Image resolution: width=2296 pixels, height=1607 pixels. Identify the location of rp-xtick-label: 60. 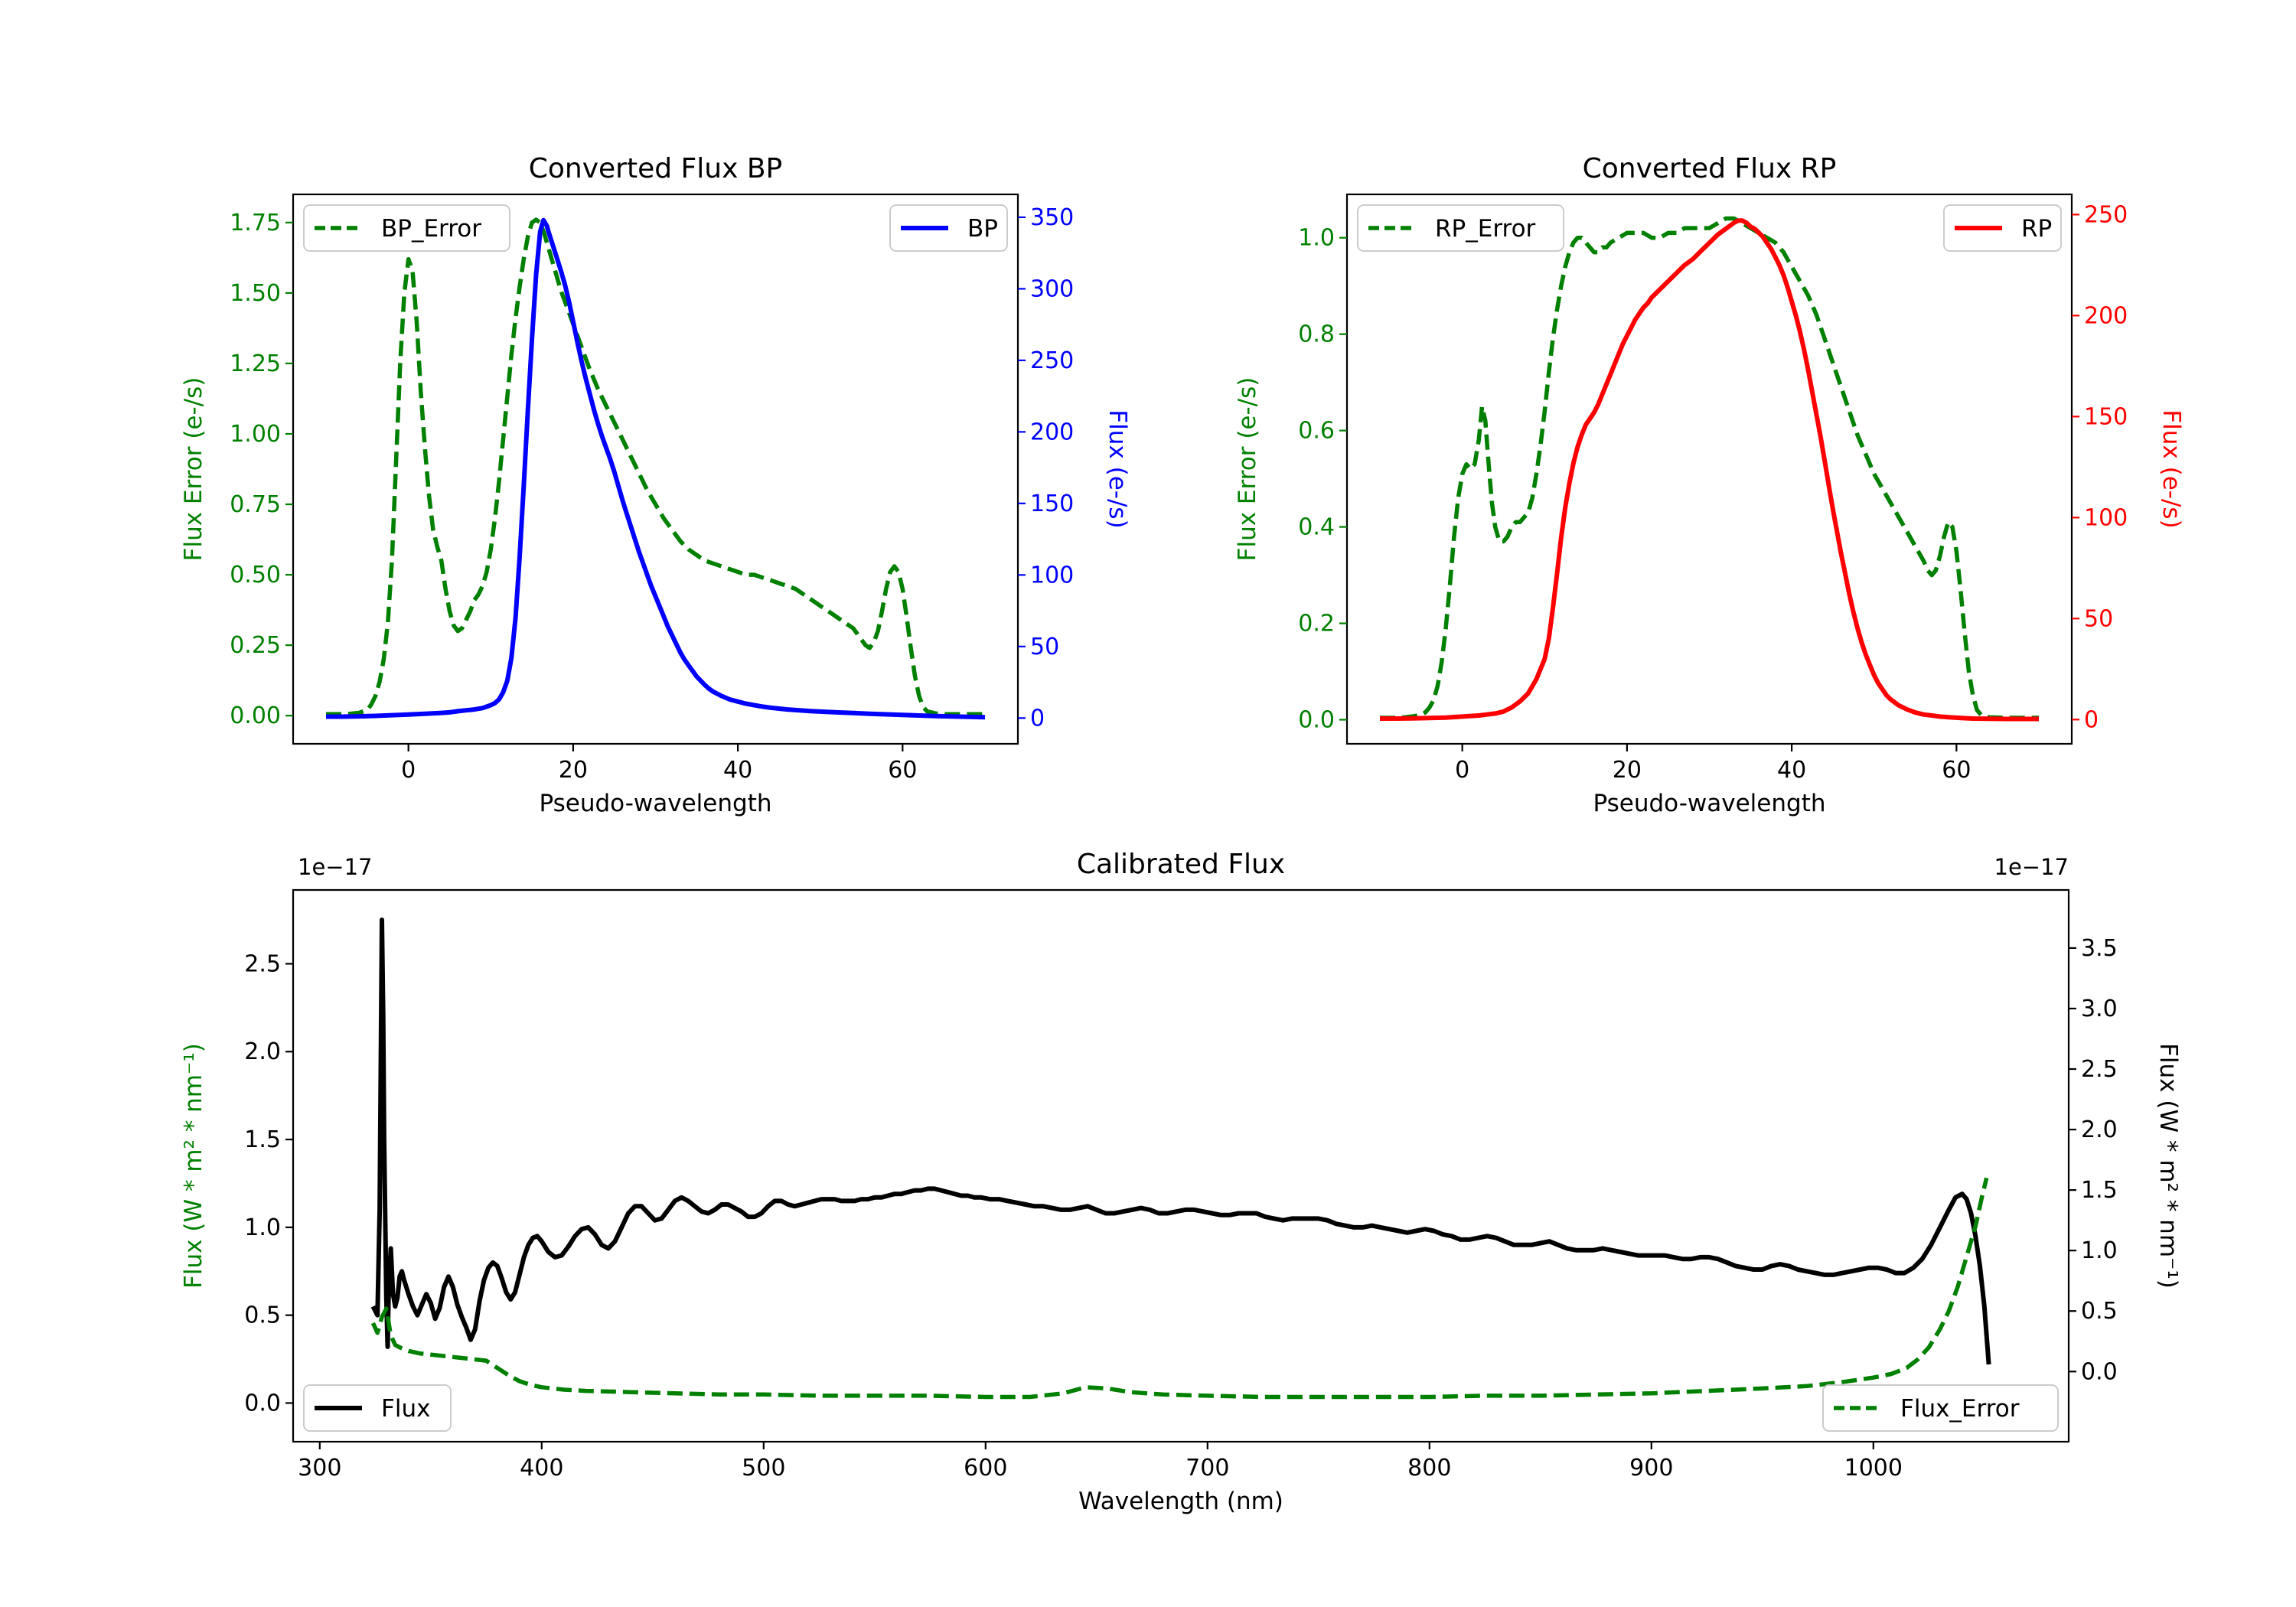
(1956, 770).